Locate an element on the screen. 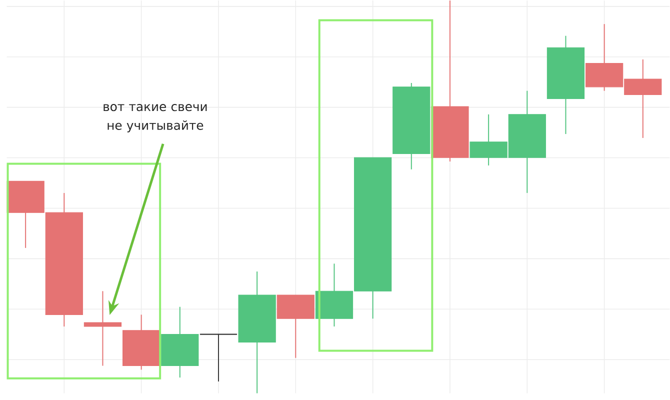 The image size is (670, 400). annotation: вот такие свечи не учитывайте is located at coordinates (155, 118).